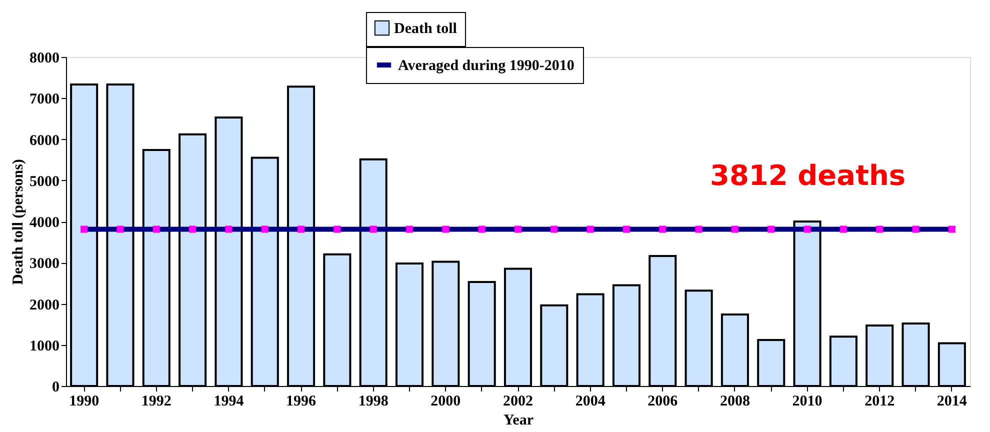 The width and height of the screenshot is (990, 432). I want to click on y-tick-label: 2000, so click(45, 305).